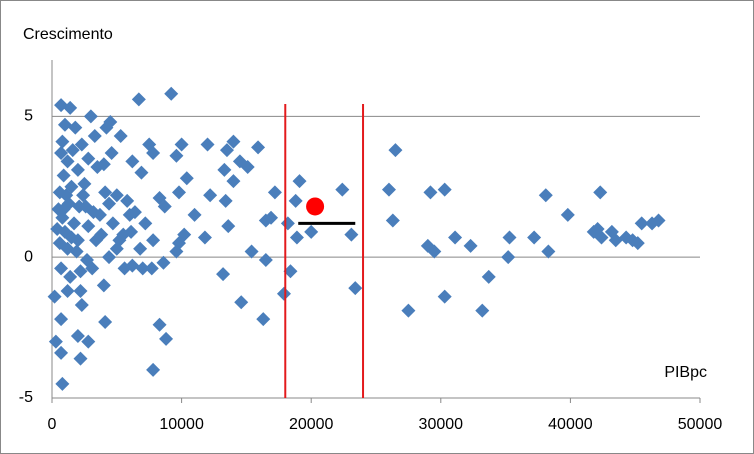 Image resolution: width=754 pixels, height=454 pixels. Describe the element at coordinates (685, 372) in the screenshot. I see `x-axis-label: PIBpc` at that location.